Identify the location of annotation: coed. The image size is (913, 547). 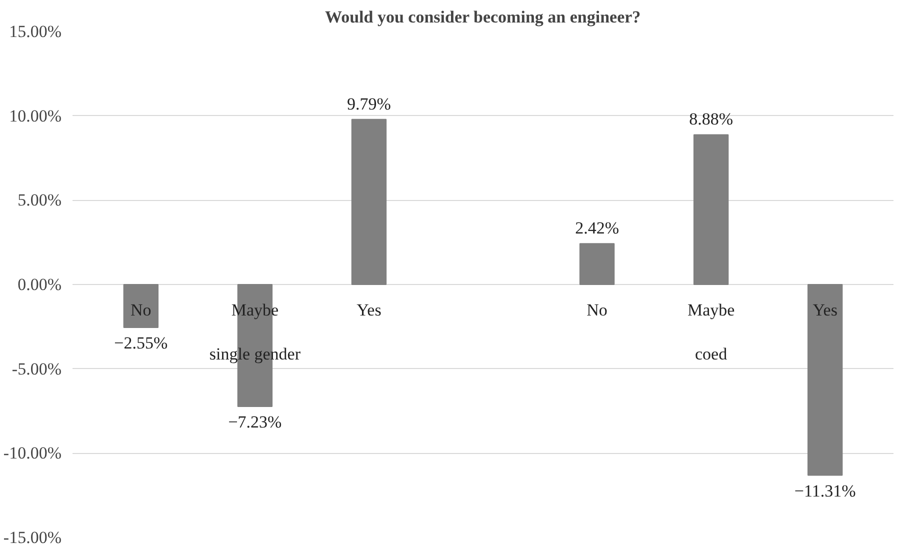
(711, 354).